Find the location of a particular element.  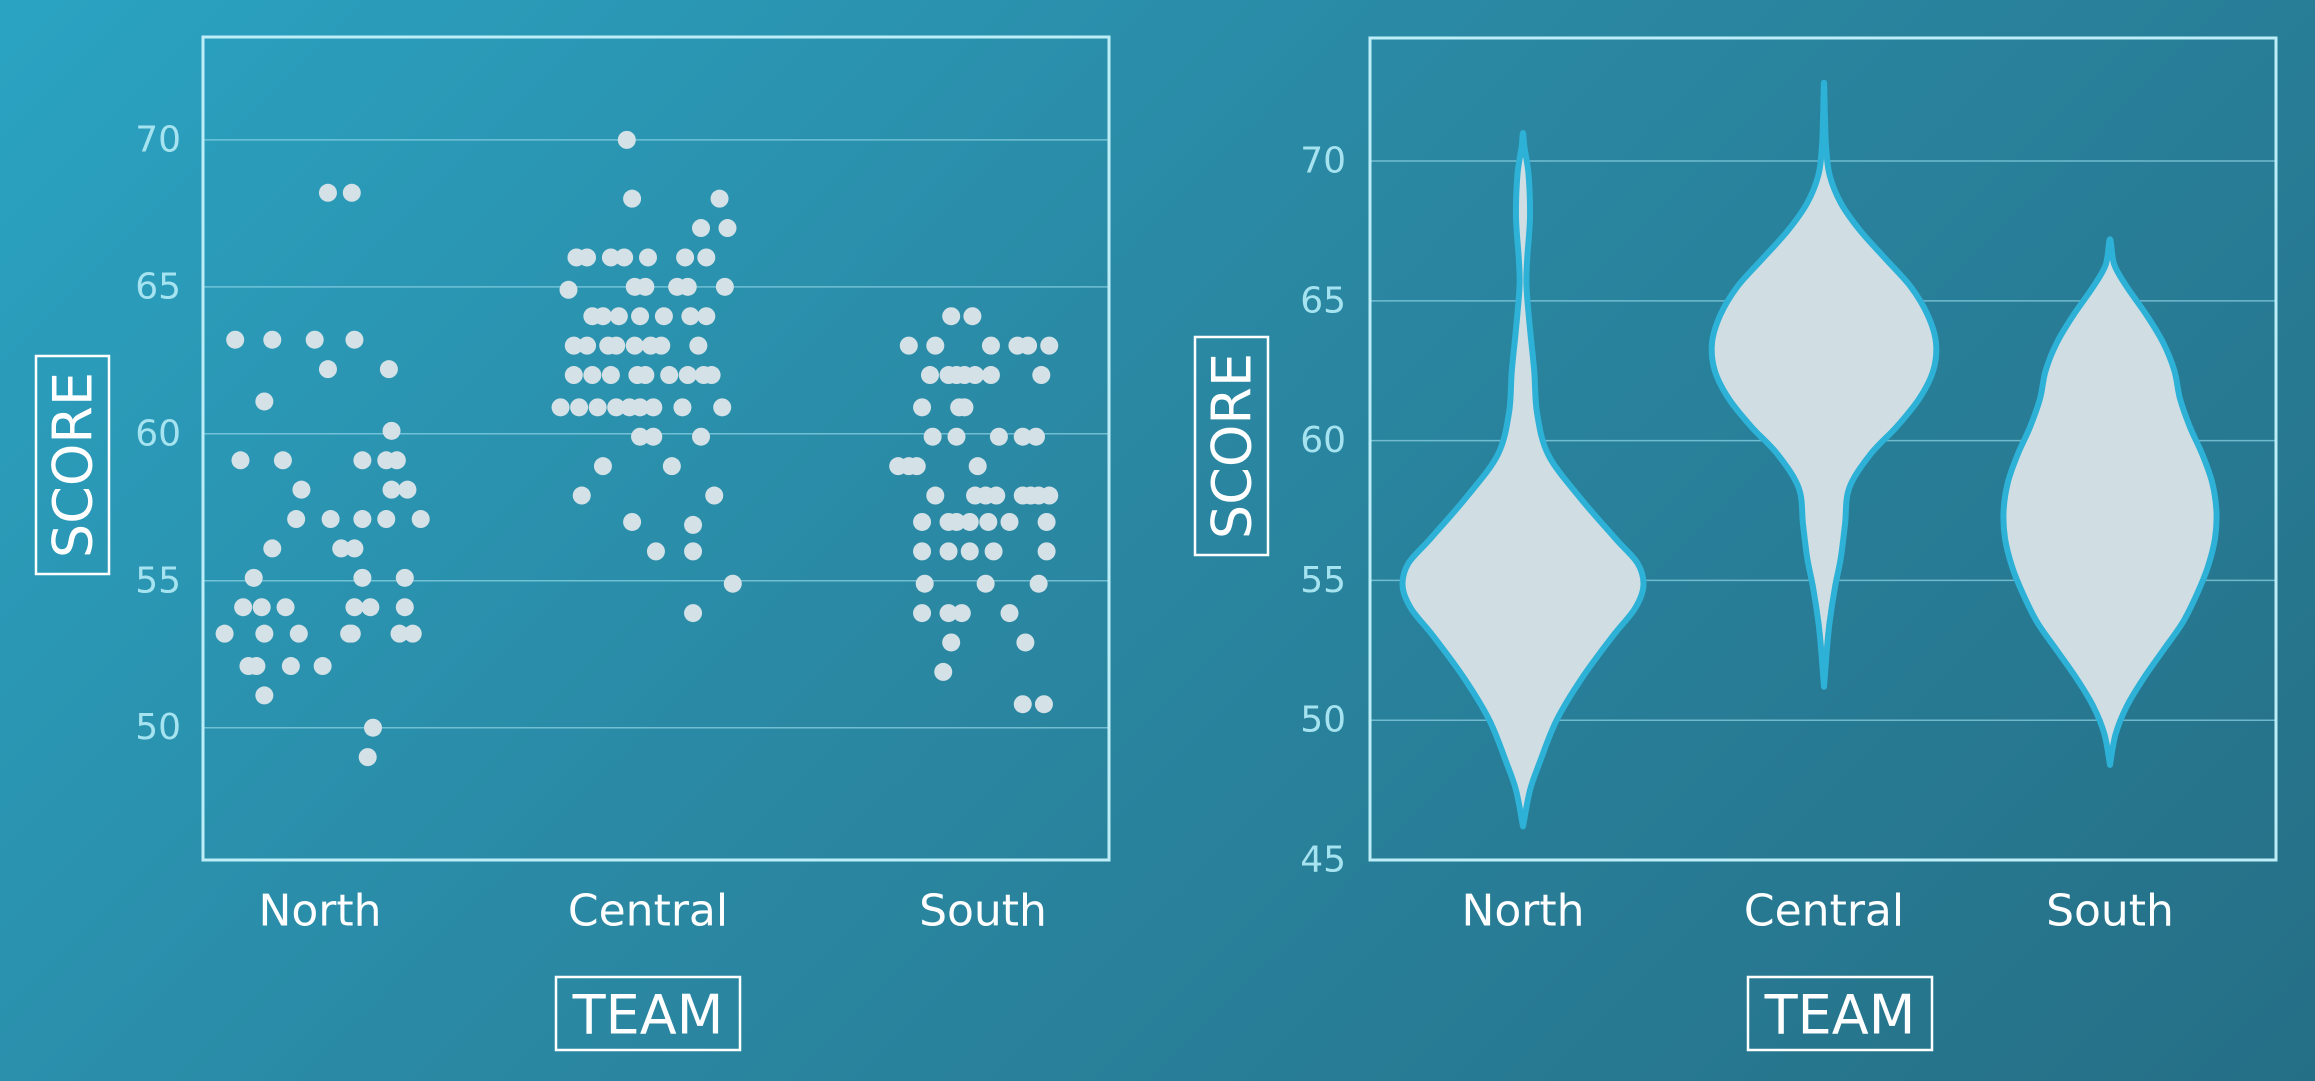

strip-y-tick-label: 50 is located at coordinates (158, 727).